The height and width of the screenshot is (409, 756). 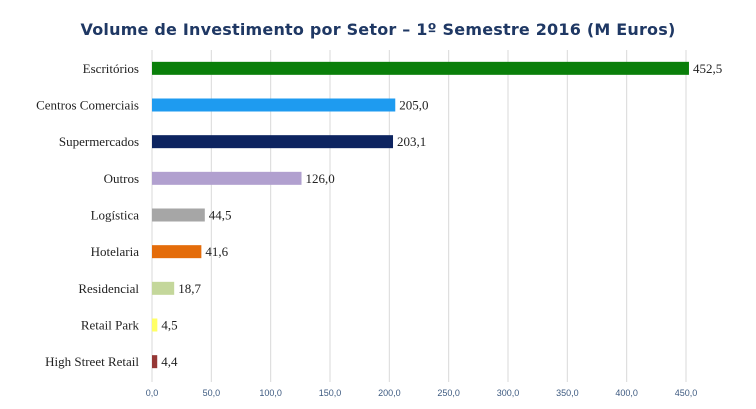 What do you see at coordinates (108, 288) in the screenshot?
I see `category-label-6: Residencial` at bounding box center [108, 288].